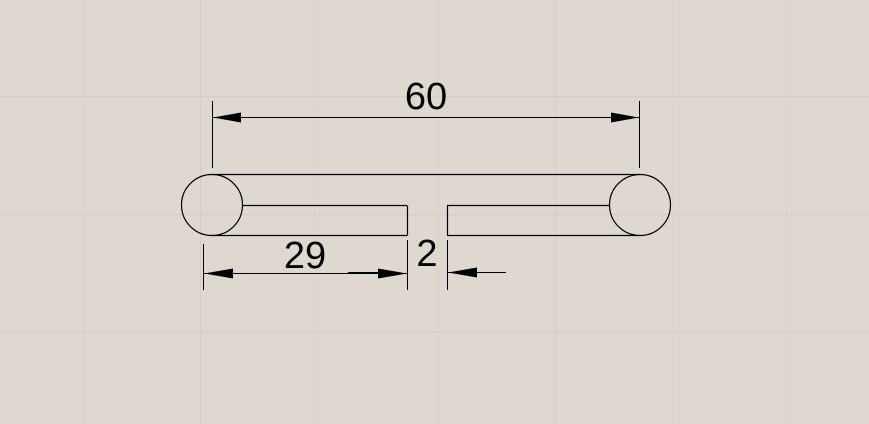 The width and height of the screenshot is (869, 424). I want to click on part-outline, so click(426, 205).